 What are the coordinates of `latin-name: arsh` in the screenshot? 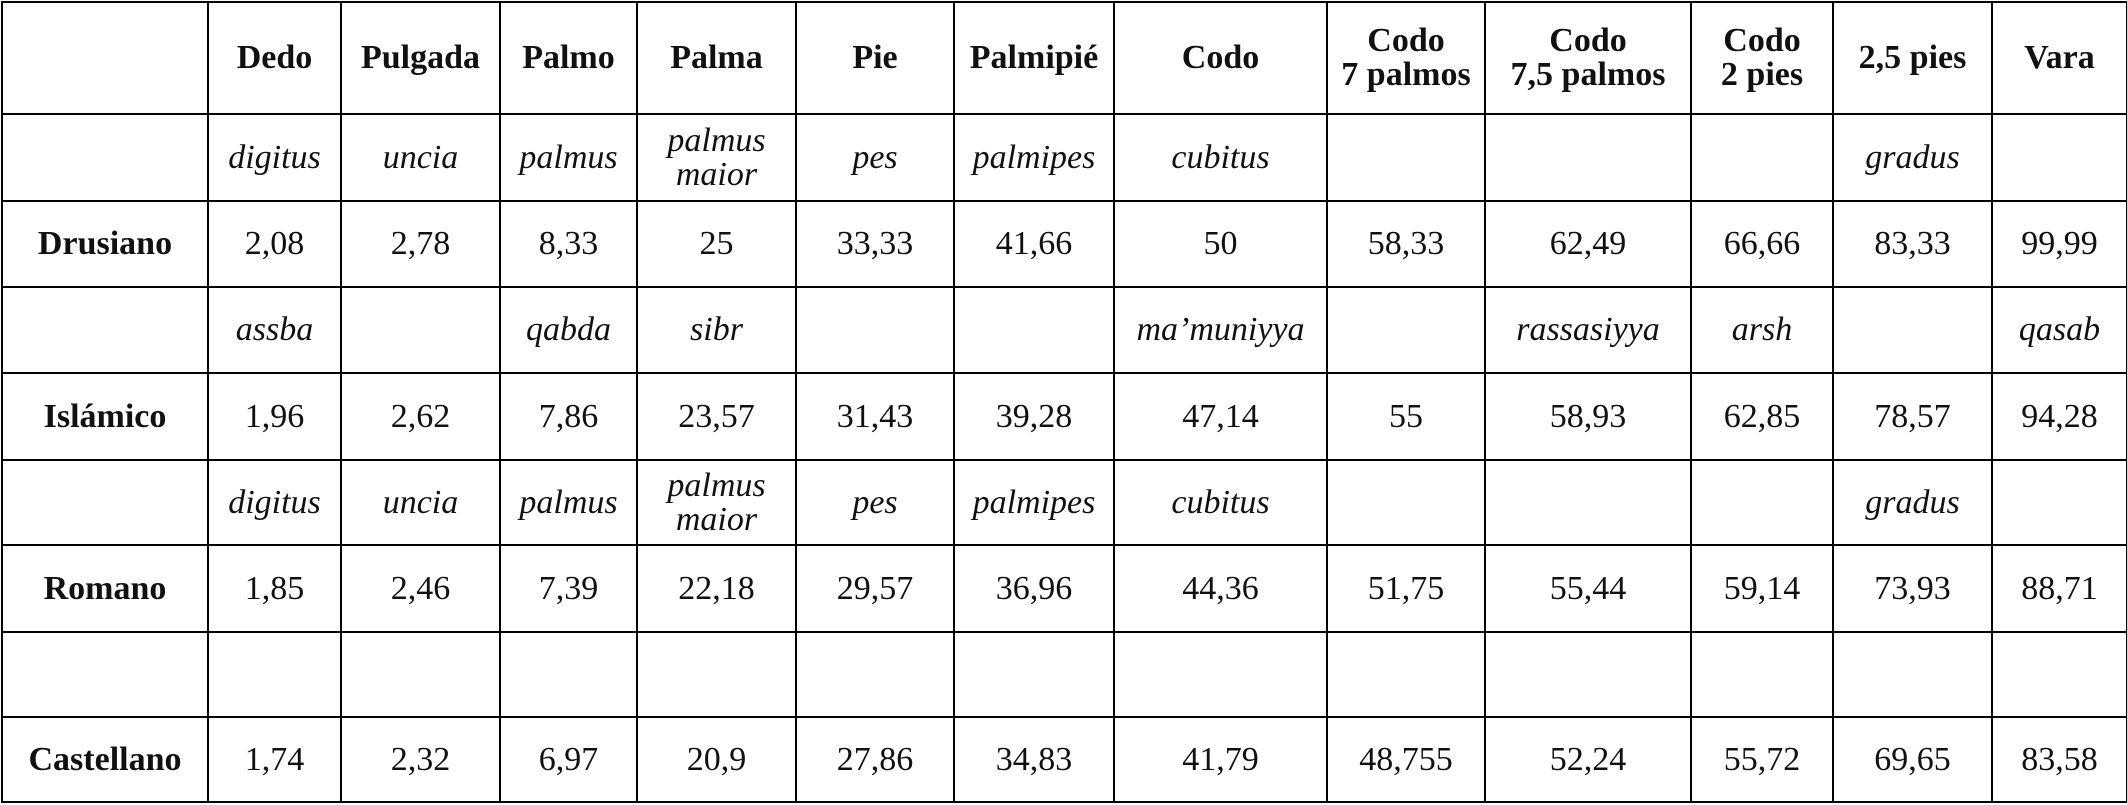 It's located at (1762, 330).